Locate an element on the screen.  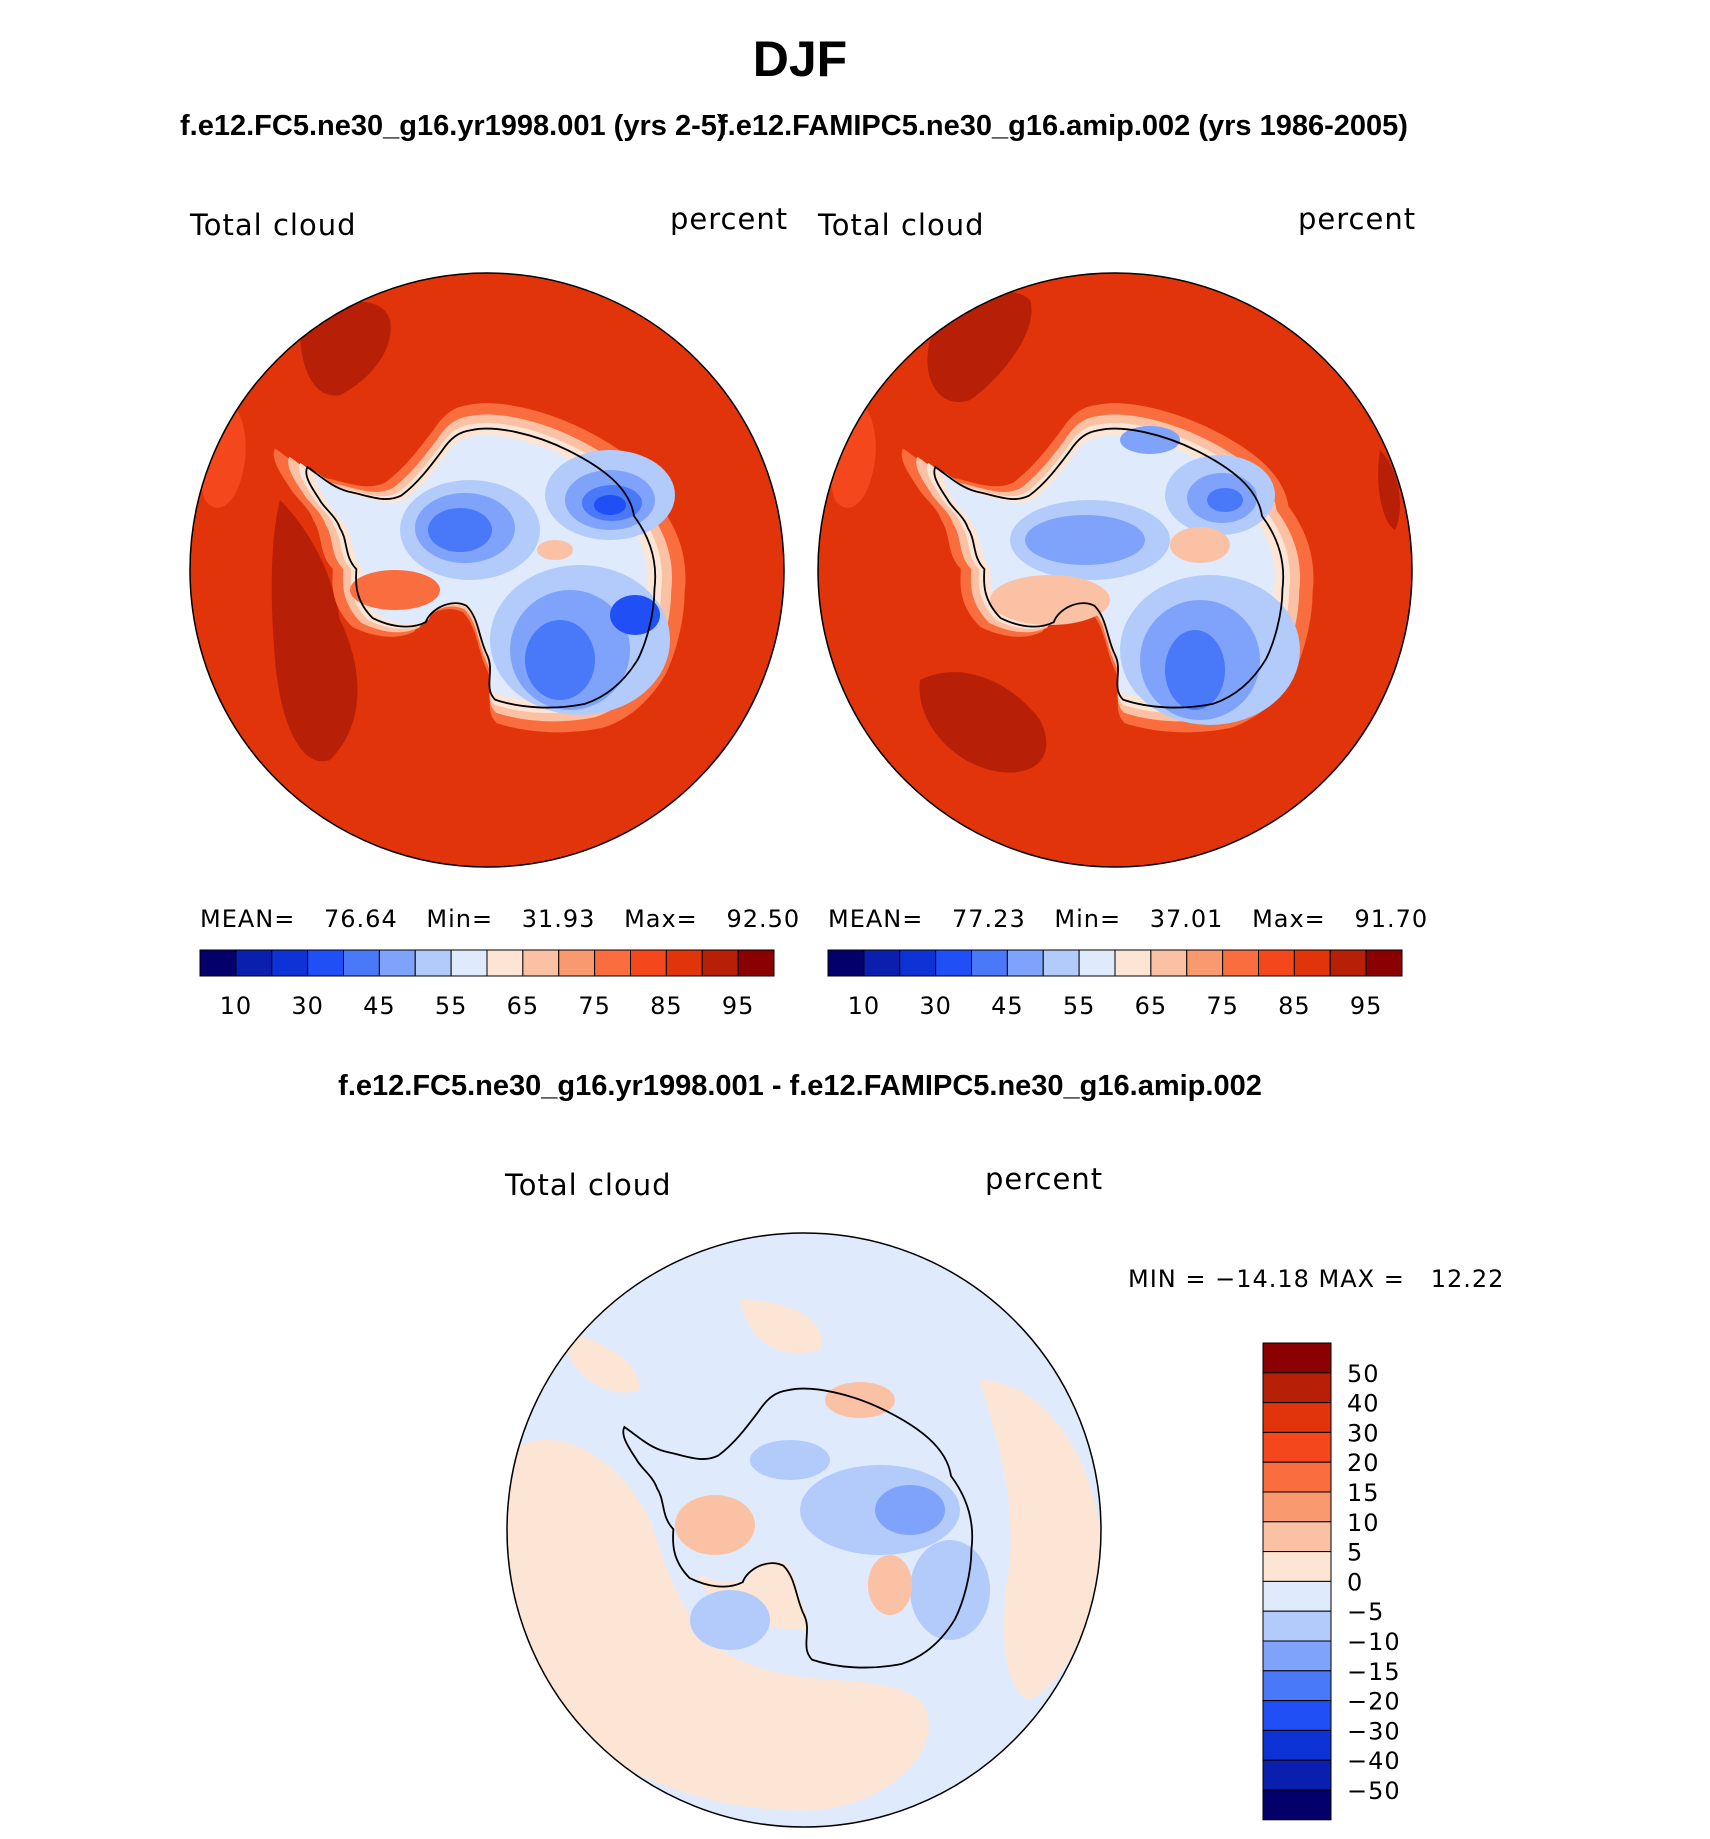
panel-title-model: f.e12.FC5.ne30_g16.yr1998.001 (yrs 2-5) is located at coordinates (453, 126).